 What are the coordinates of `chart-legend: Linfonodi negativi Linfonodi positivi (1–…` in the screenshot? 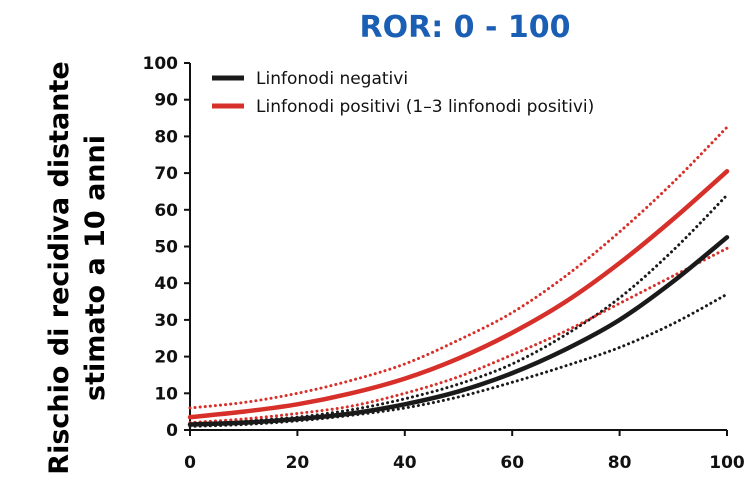 It's located at (403, 93).